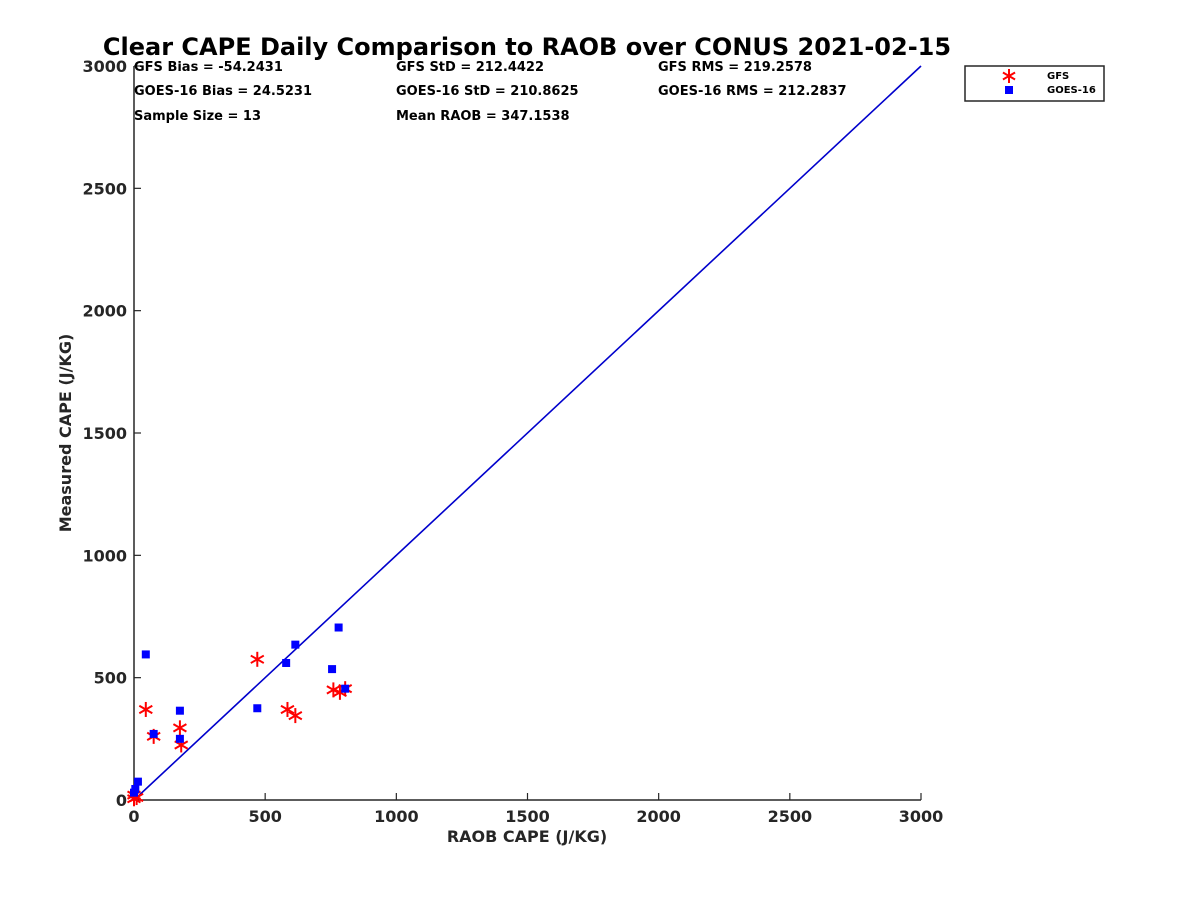  I want to click on x-tick-label: 2500, so click(790, 816).